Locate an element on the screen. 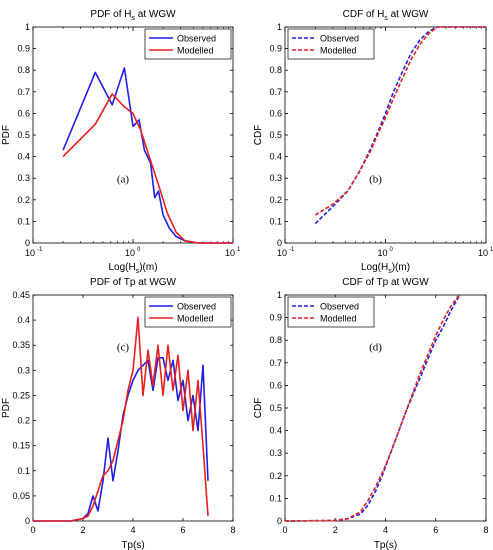 The width and height of the screenshot is (493, 550). y-tick-label: 0.45 is located at coordinates (21, 295).